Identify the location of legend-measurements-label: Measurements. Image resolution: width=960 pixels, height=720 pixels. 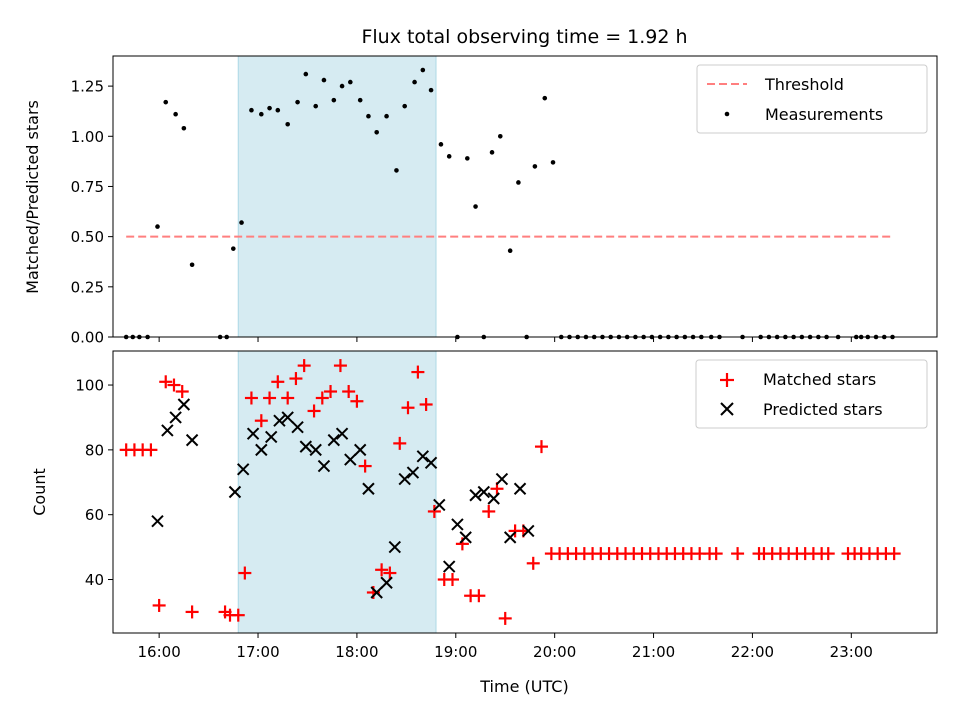
(824, 114).